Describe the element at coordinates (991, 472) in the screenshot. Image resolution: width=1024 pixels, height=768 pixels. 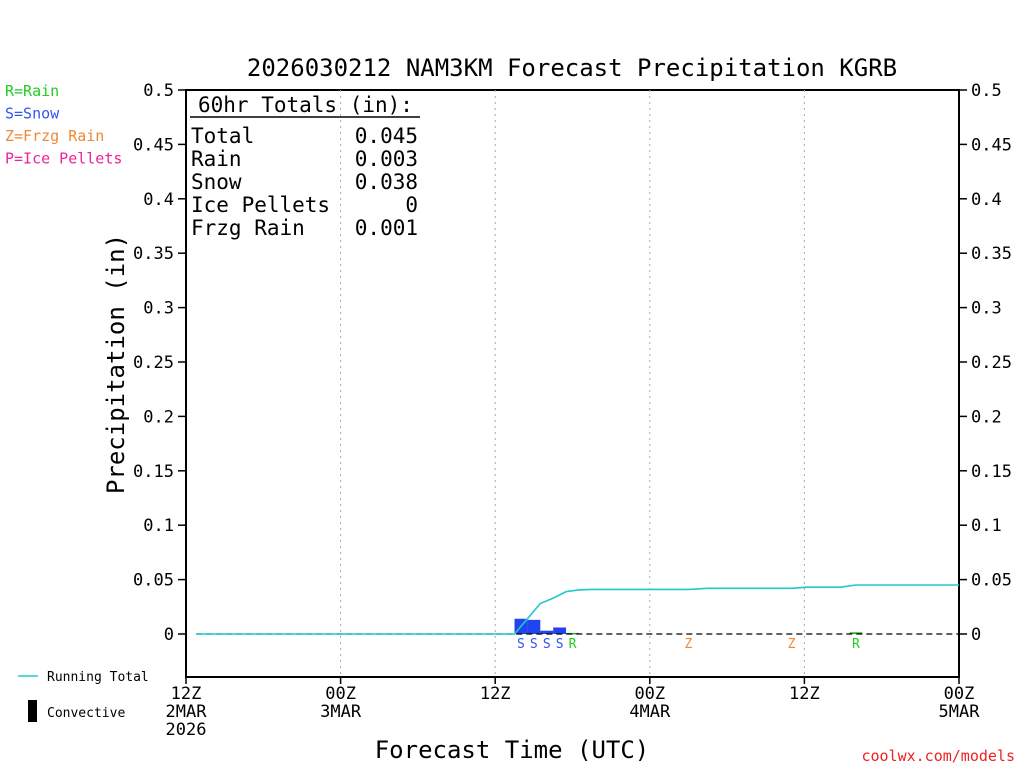
I see `y-tick-label-right: 0.15` at that location.